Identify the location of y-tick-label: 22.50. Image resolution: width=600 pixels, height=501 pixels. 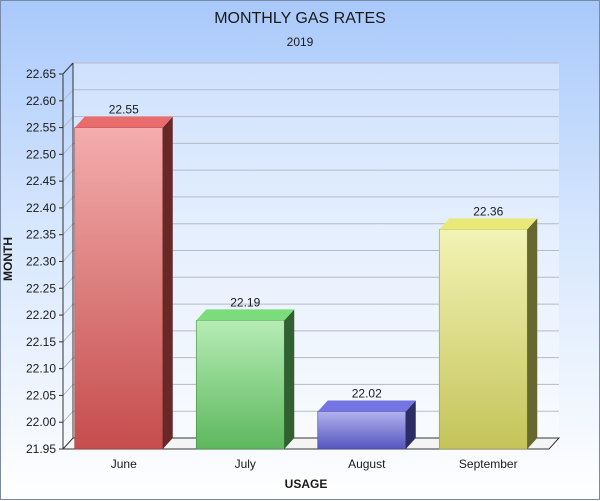
(41, 154).